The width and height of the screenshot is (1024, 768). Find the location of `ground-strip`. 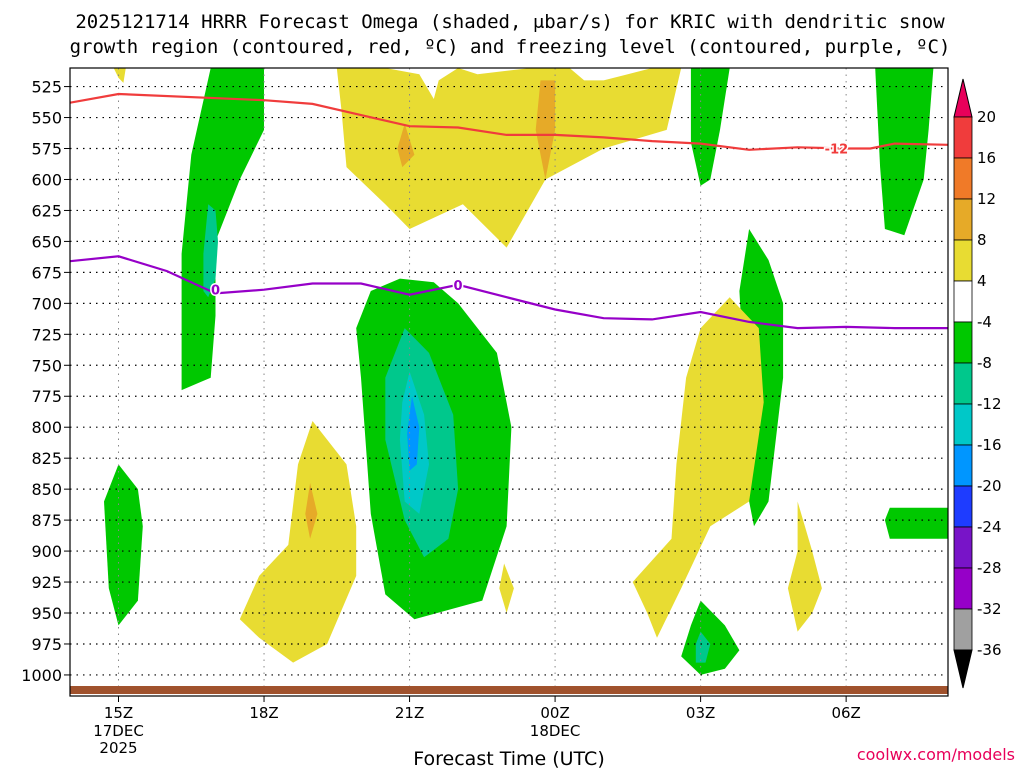

ground-strip is located at coordinates (509, 690).